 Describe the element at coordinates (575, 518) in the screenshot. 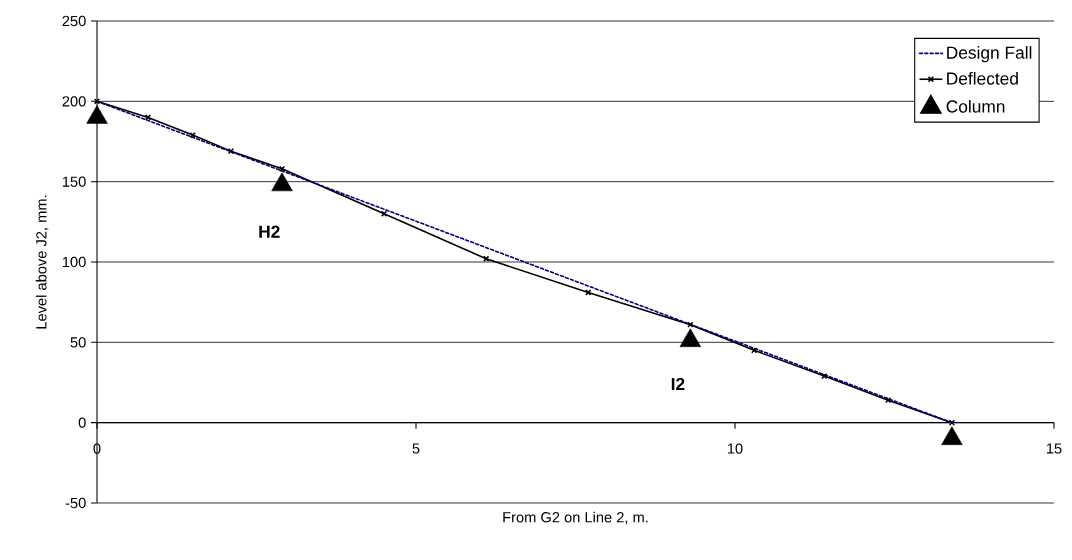

I see `x-axis-title: From G2 on Line 2, m.` at that location.